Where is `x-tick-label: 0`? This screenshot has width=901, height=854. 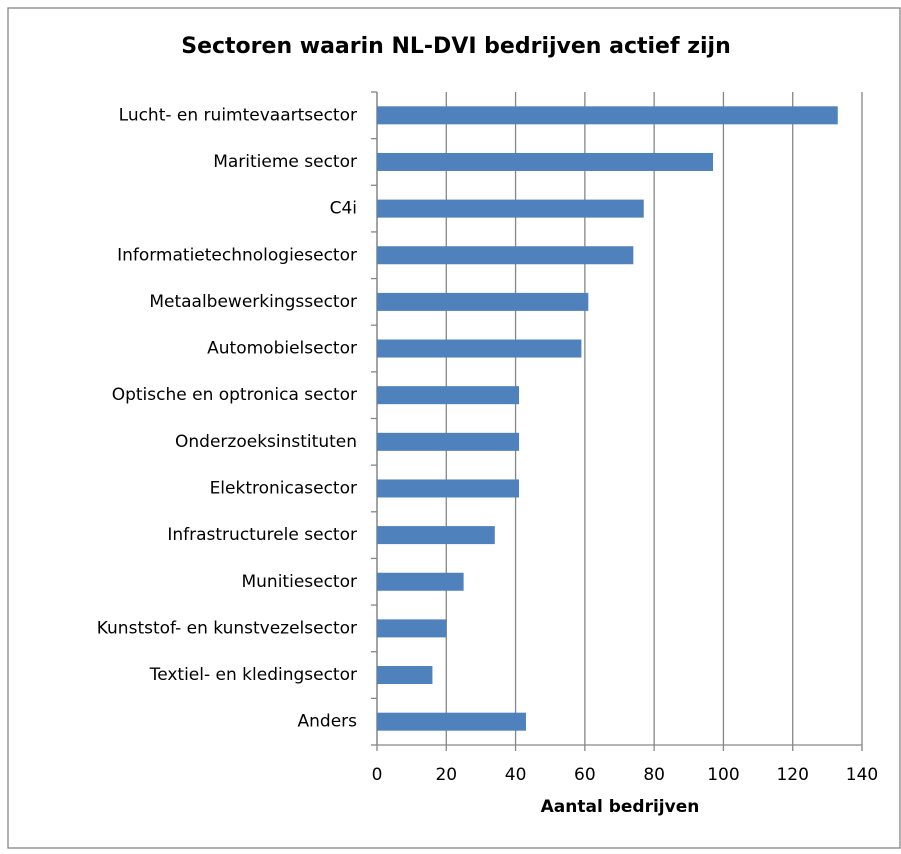 x-tick-label: 0 is located at coordinates (377, 775).